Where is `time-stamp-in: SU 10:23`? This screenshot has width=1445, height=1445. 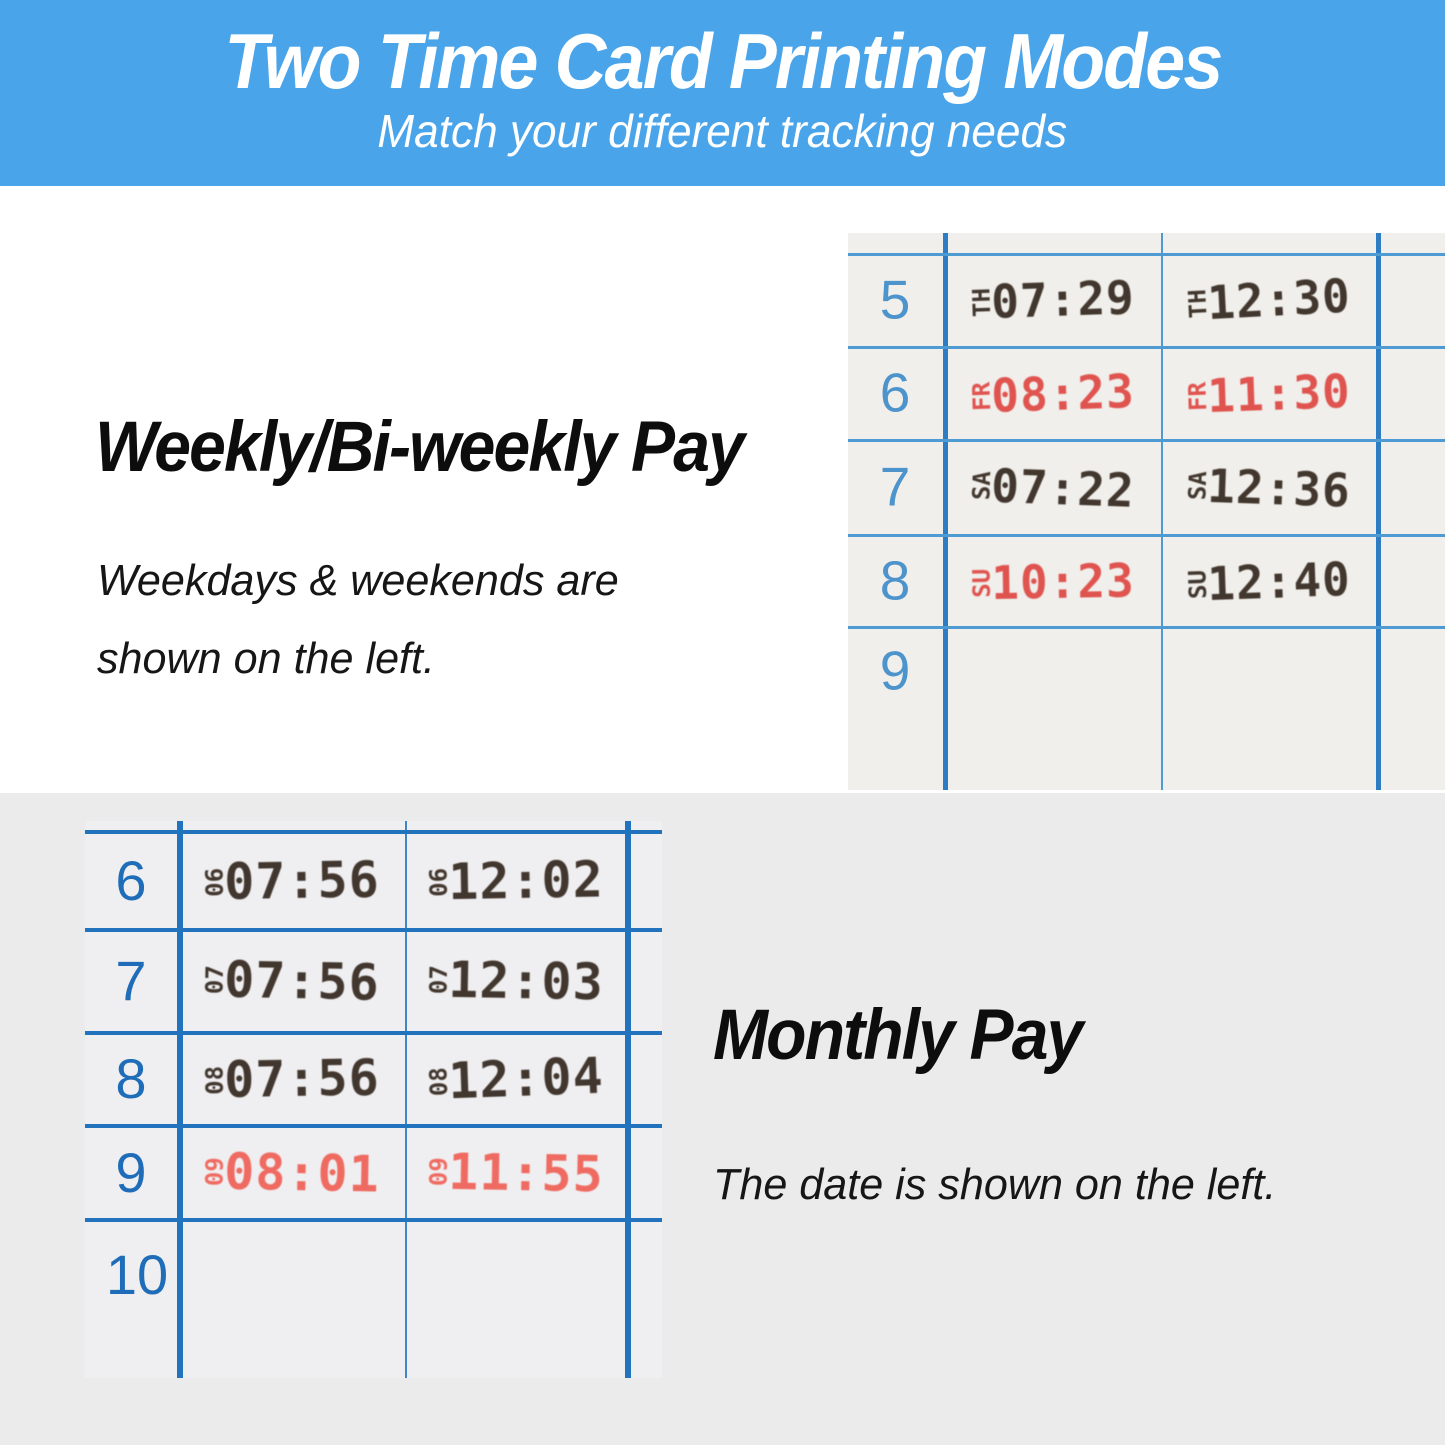 time-stamp-in: SU 10:23 is located at coordinates (1051, 582).